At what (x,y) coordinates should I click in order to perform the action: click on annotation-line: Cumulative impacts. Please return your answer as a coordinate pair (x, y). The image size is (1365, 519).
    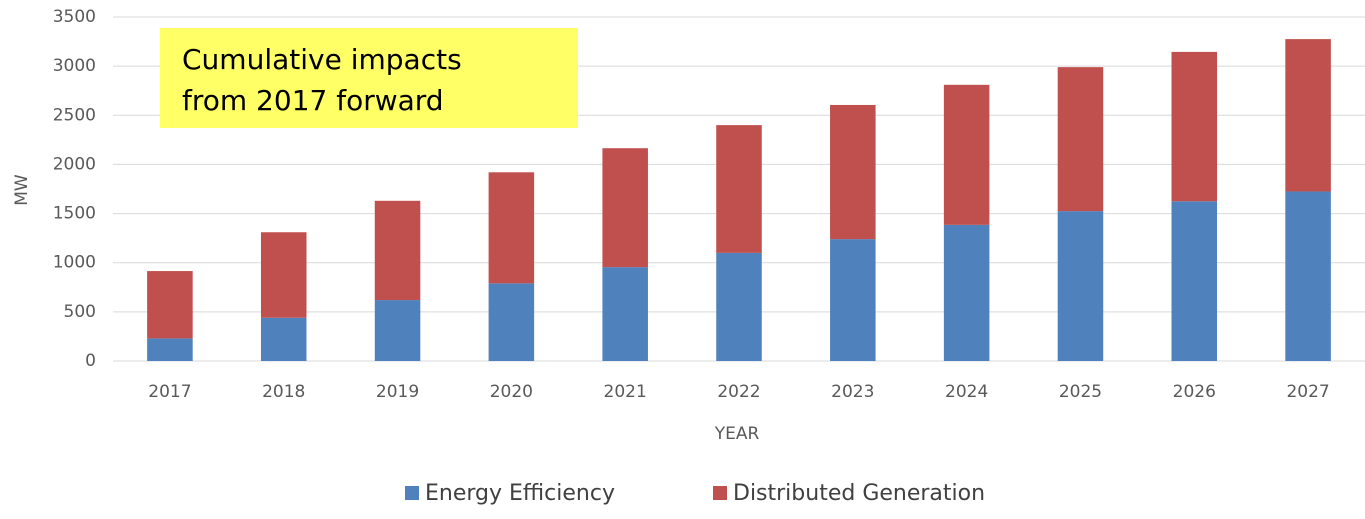
    Looking at the image, I should click on (322, 59).